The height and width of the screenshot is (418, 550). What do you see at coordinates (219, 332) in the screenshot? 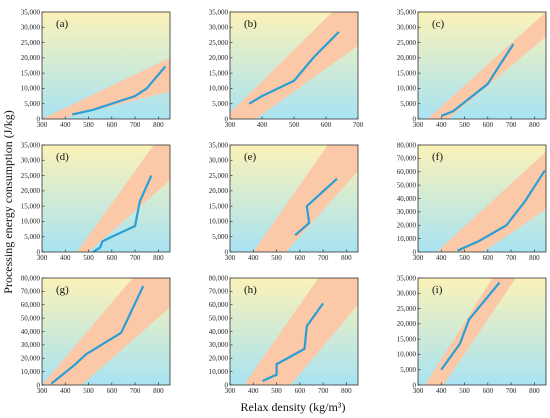
I see `y-tick-label: 40,000` at bounding box center [219, 332].